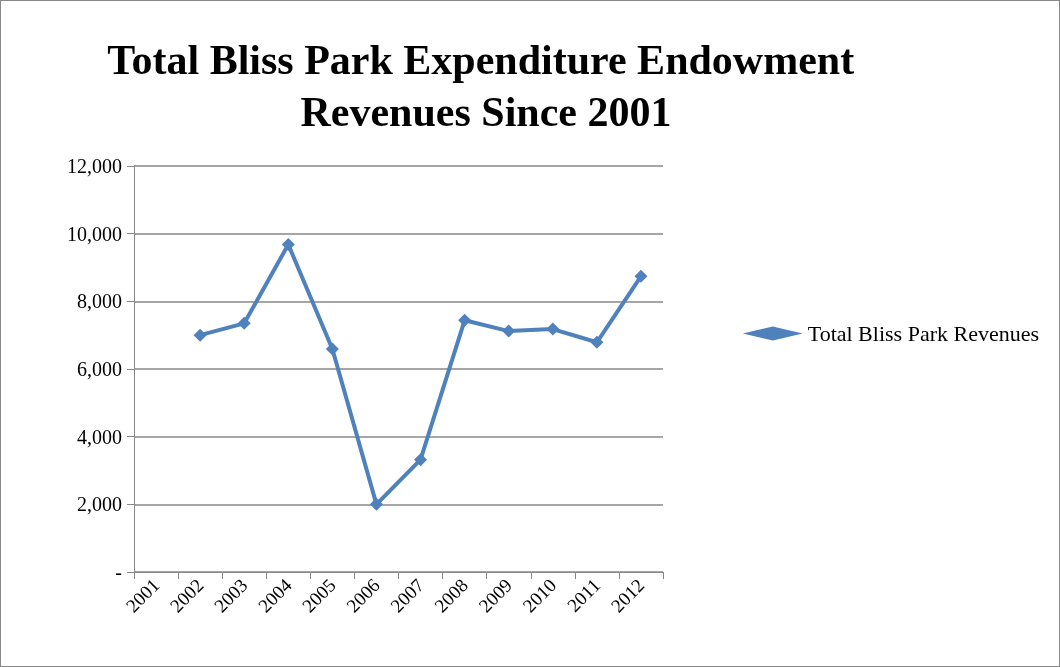 The width and height of the screenshot is (1060, 667). What do you see at coordinates (923, 333) in the screenshot?
I see `legend-label: Total Bliss Park Revenues` at bounding box center [923, 333].